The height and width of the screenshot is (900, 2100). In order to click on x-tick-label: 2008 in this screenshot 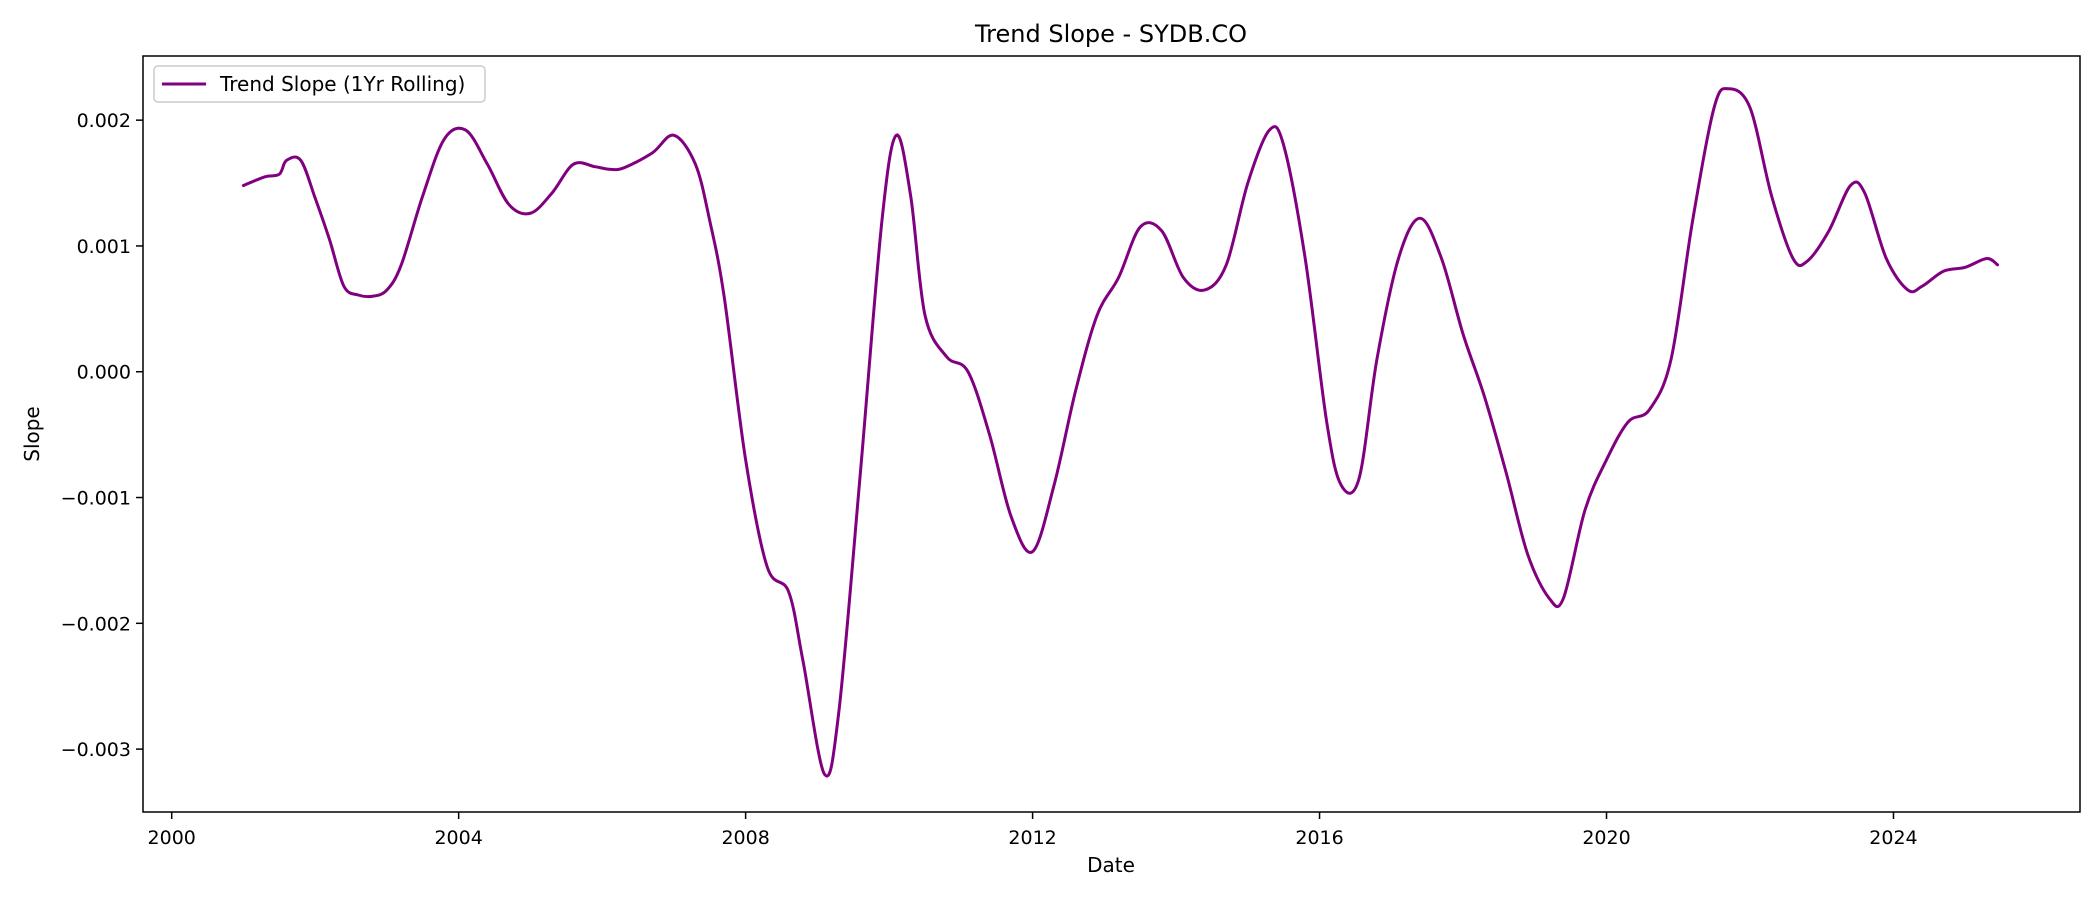, I will do `click(745, 838)`.